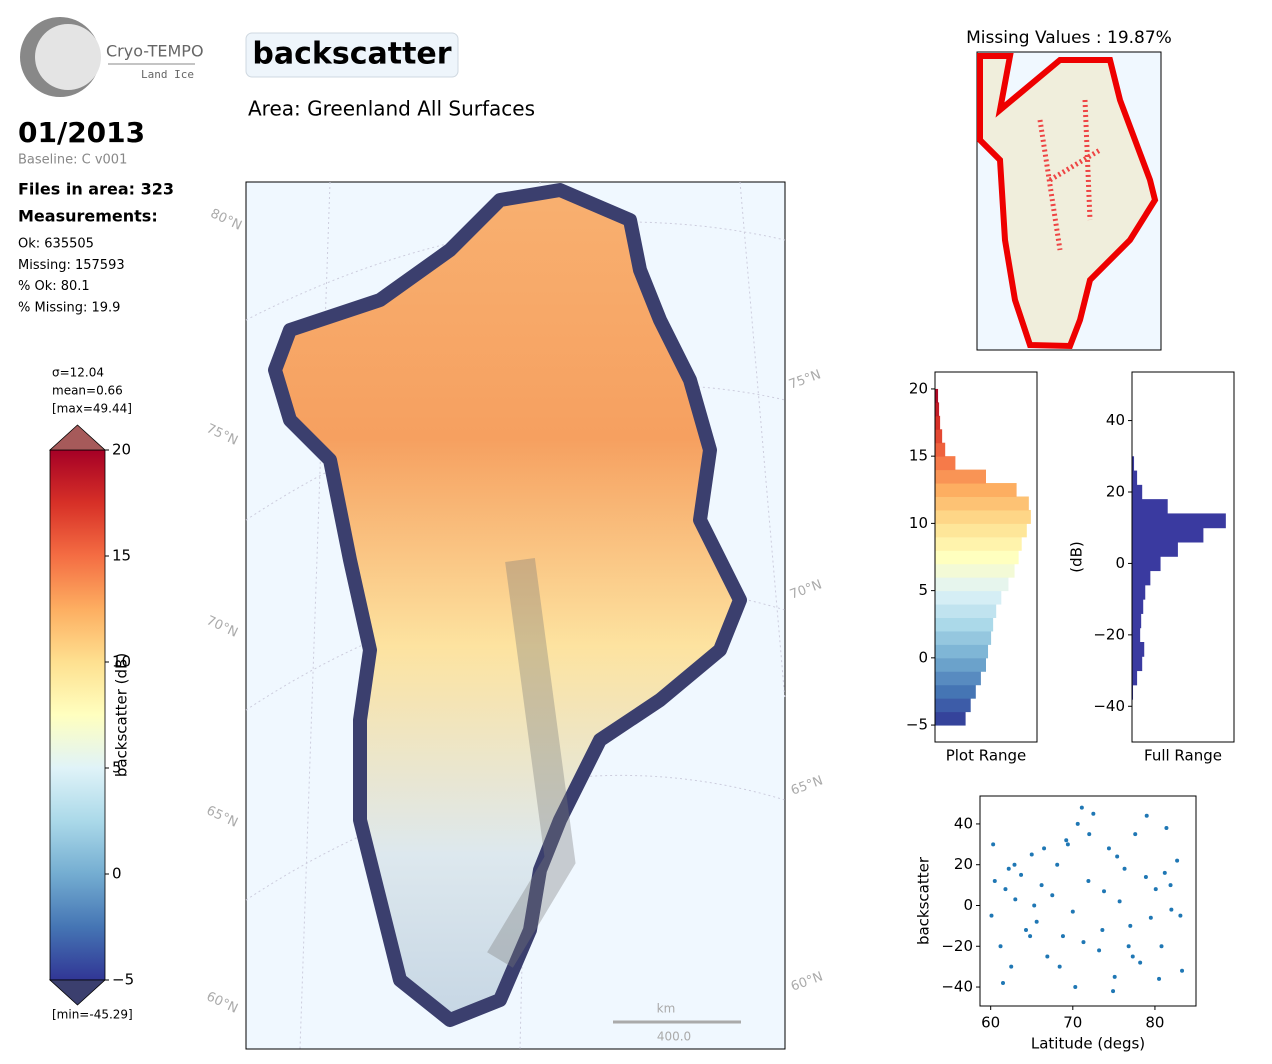  I want to click on y-tick-label: 5, so click(923, 590).